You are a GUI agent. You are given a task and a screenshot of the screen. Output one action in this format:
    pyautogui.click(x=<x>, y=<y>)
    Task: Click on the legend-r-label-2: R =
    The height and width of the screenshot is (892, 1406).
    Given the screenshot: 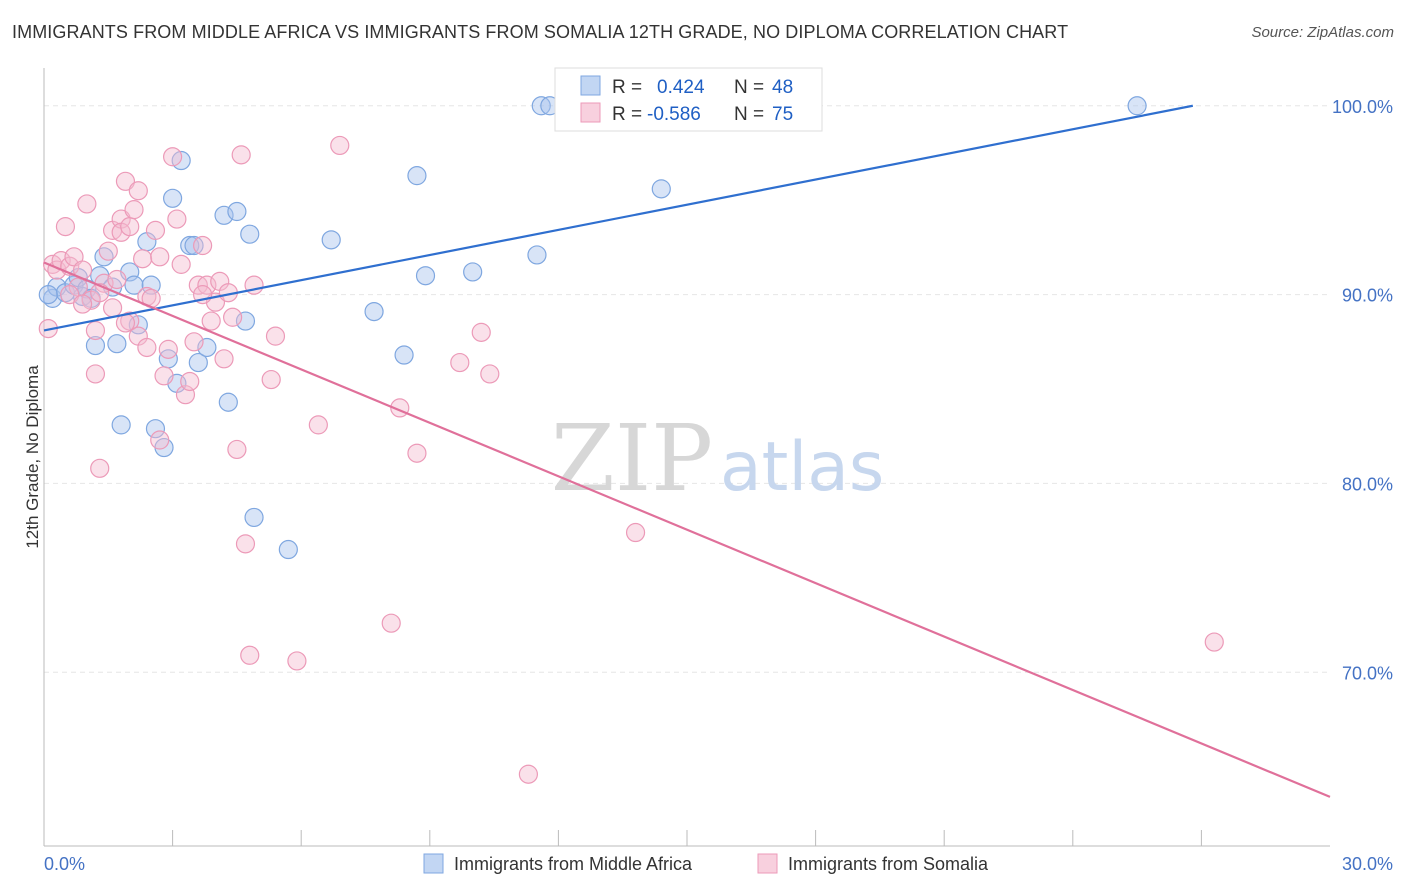 What is the action you would take?
    pyautogui.click(x=627, y=114)
    